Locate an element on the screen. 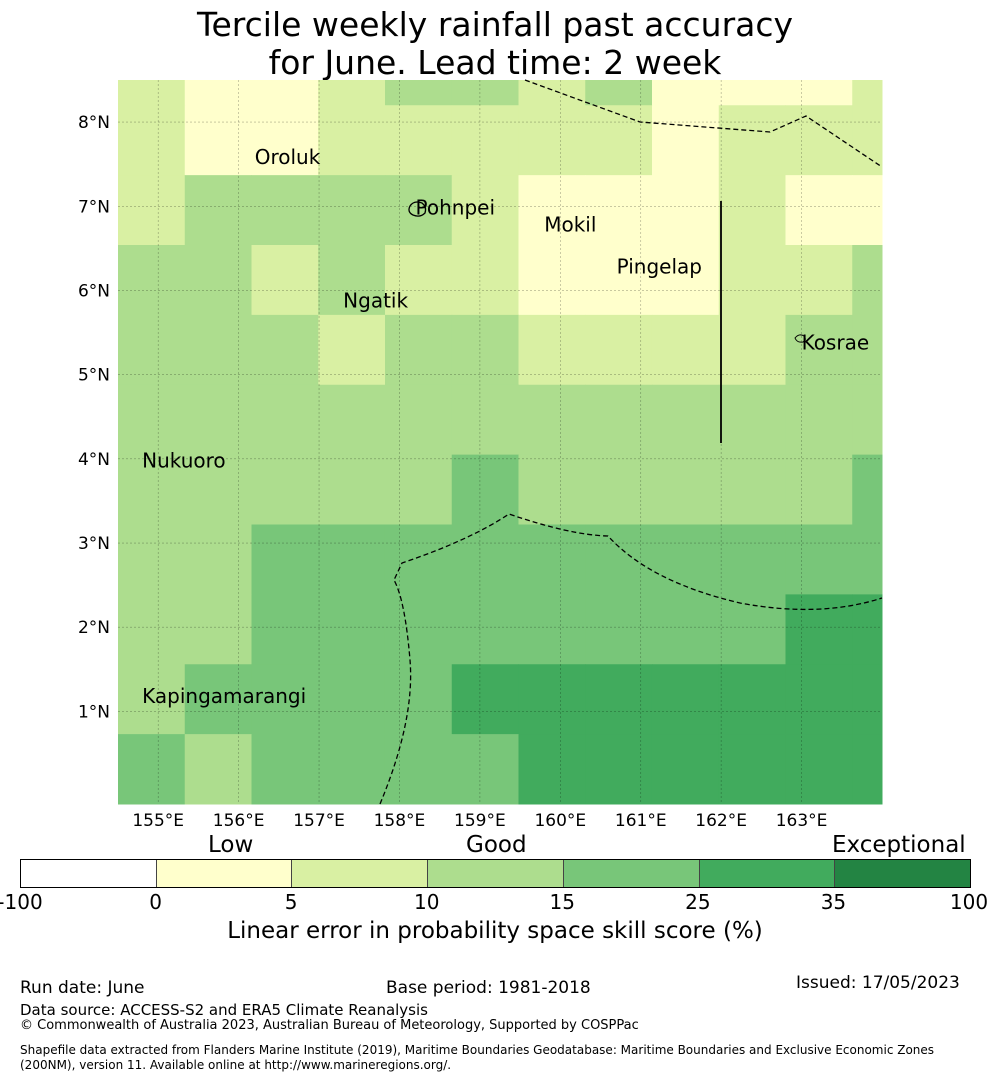 Image resolution: width=990 pixels, height=1080 pixels. place-label: Pingelap is located at coordinates (659, 267).